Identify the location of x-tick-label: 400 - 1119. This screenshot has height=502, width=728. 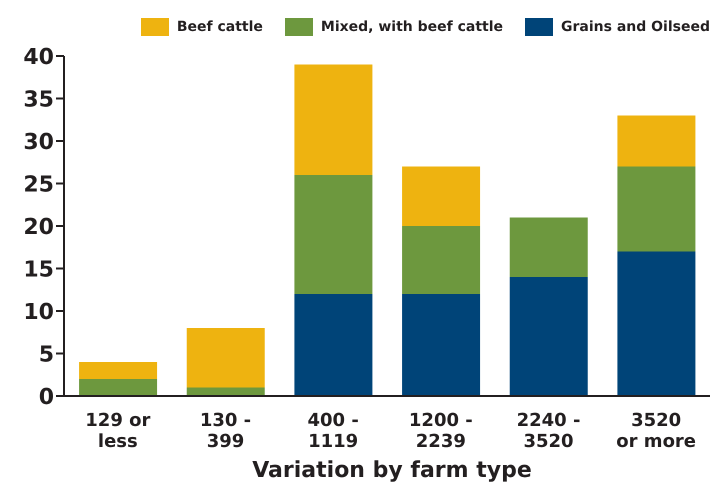
(333, 431).